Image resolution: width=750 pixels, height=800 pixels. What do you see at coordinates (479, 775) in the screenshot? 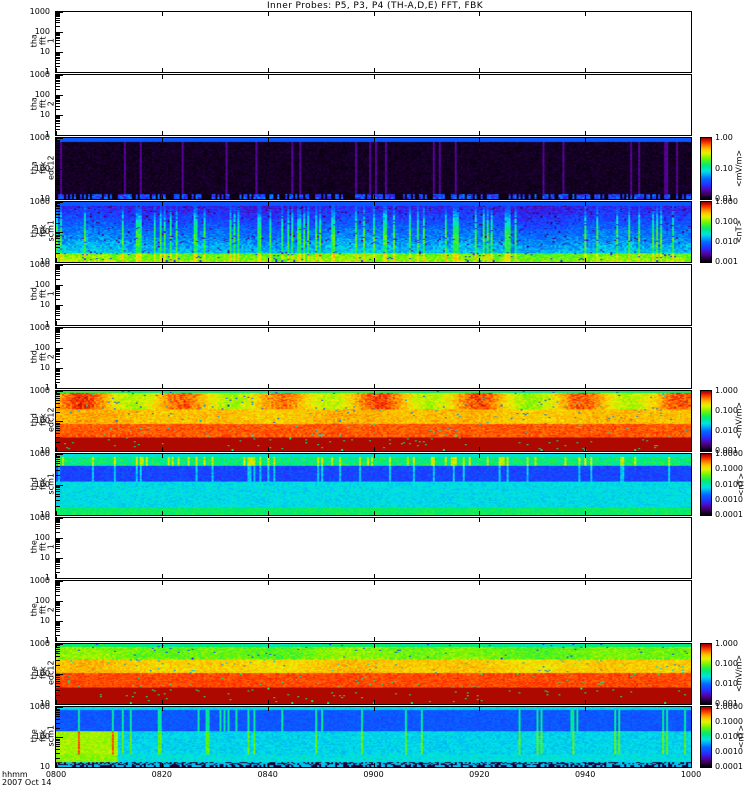
I see `x-axis-label: 0920` at bounding box center [479, 775].